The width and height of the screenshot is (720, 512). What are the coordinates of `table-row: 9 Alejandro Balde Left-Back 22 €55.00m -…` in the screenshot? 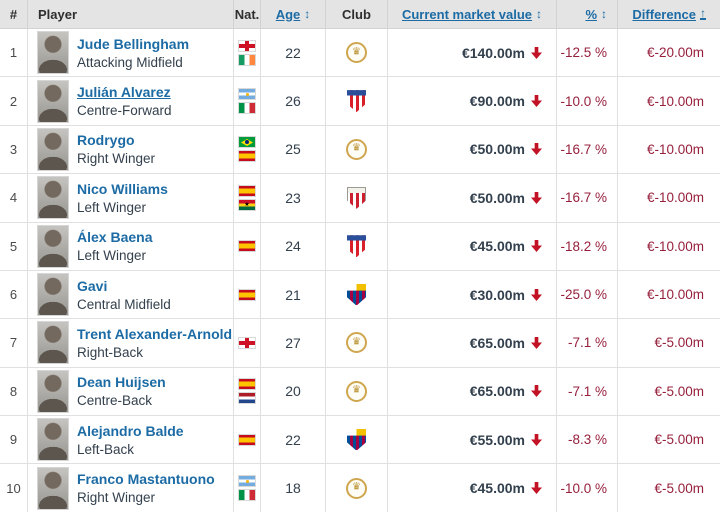 It's located at (360, 440).